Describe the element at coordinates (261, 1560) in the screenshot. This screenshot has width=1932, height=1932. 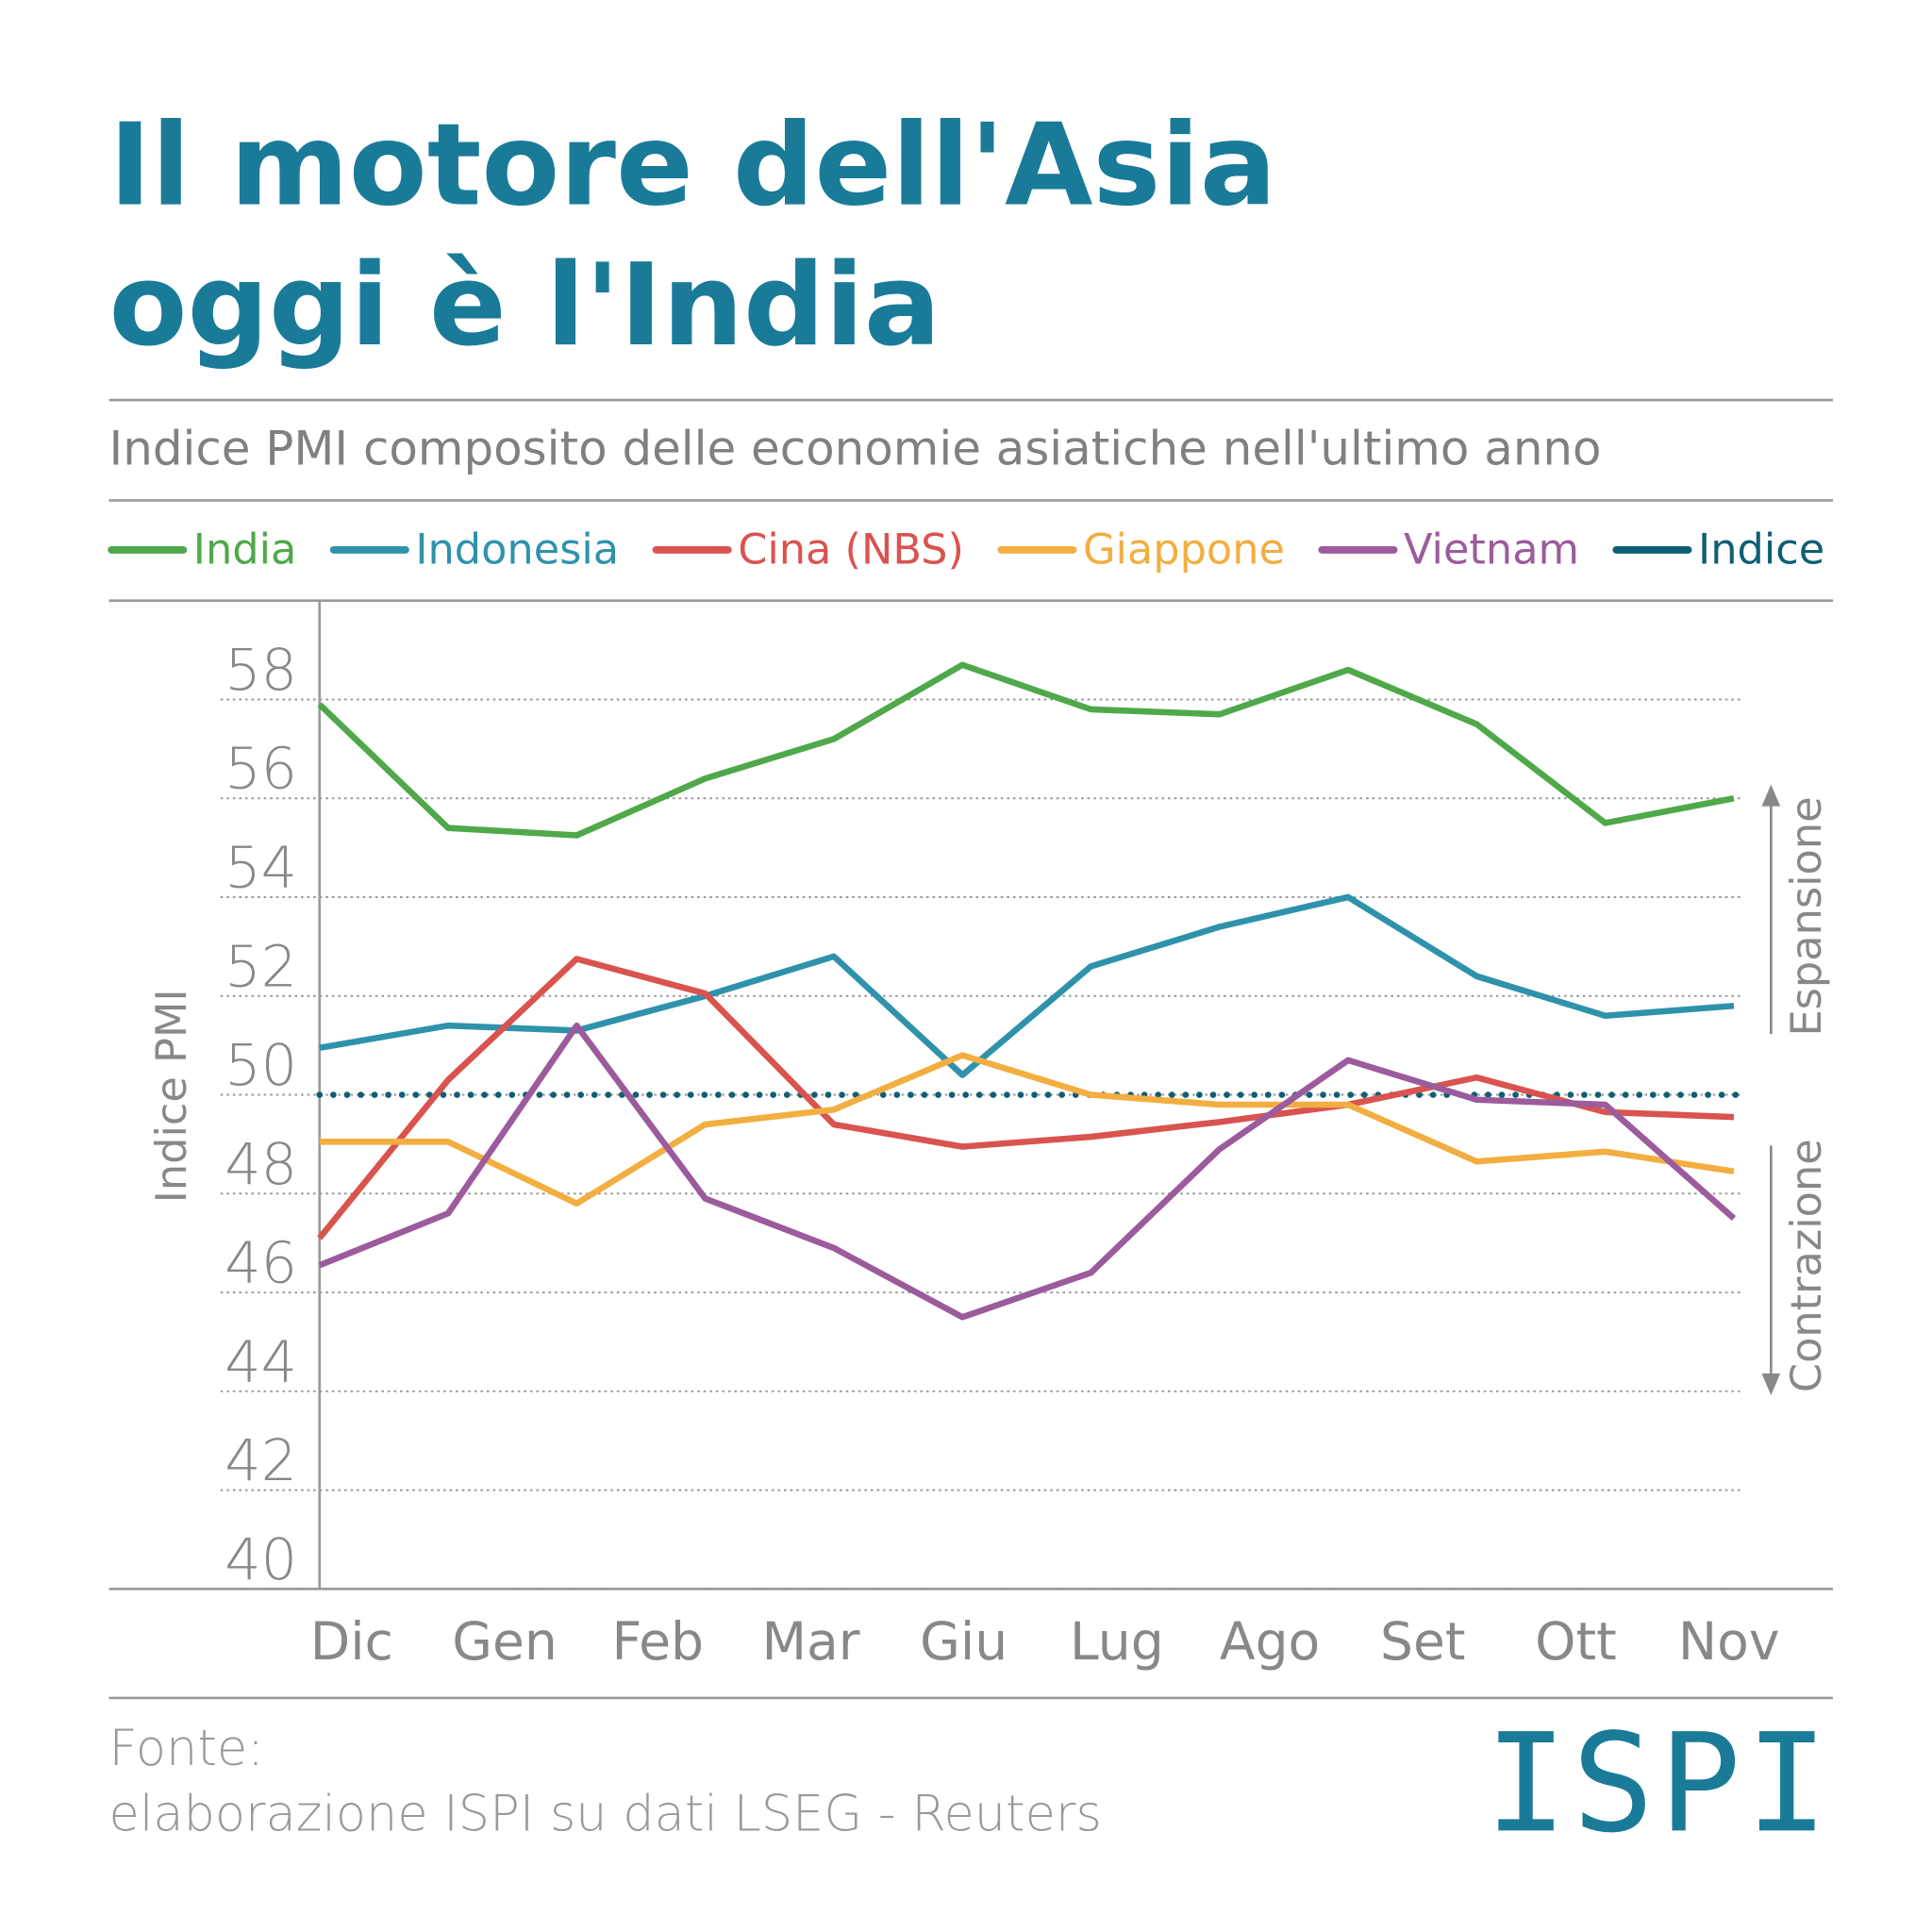
I see `y-tick-label: 40` at that location.